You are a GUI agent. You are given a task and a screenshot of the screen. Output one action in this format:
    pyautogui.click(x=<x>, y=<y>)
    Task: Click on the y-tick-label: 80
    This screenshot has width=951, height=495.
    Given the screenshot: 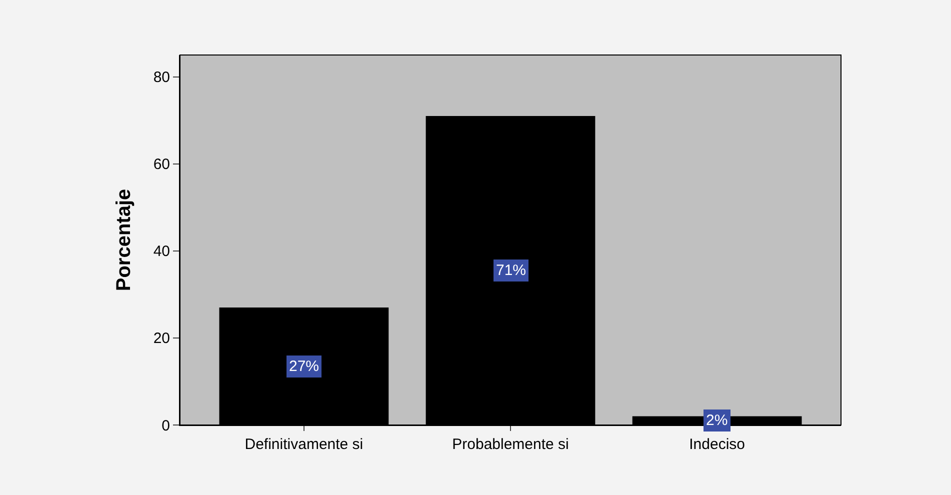 What is the action you would take?
    pyautogui.click(x=161, y=77)
    